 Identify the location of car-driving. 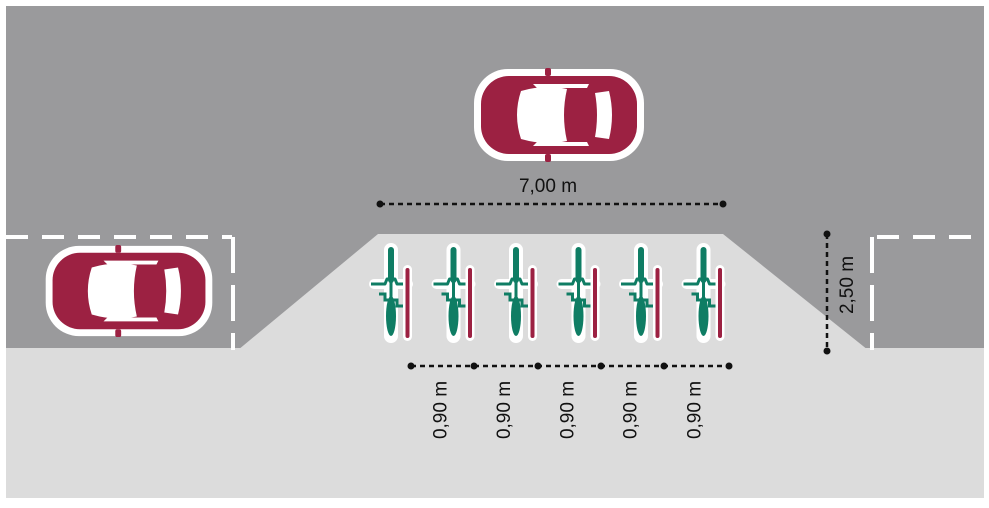
(559, 115).